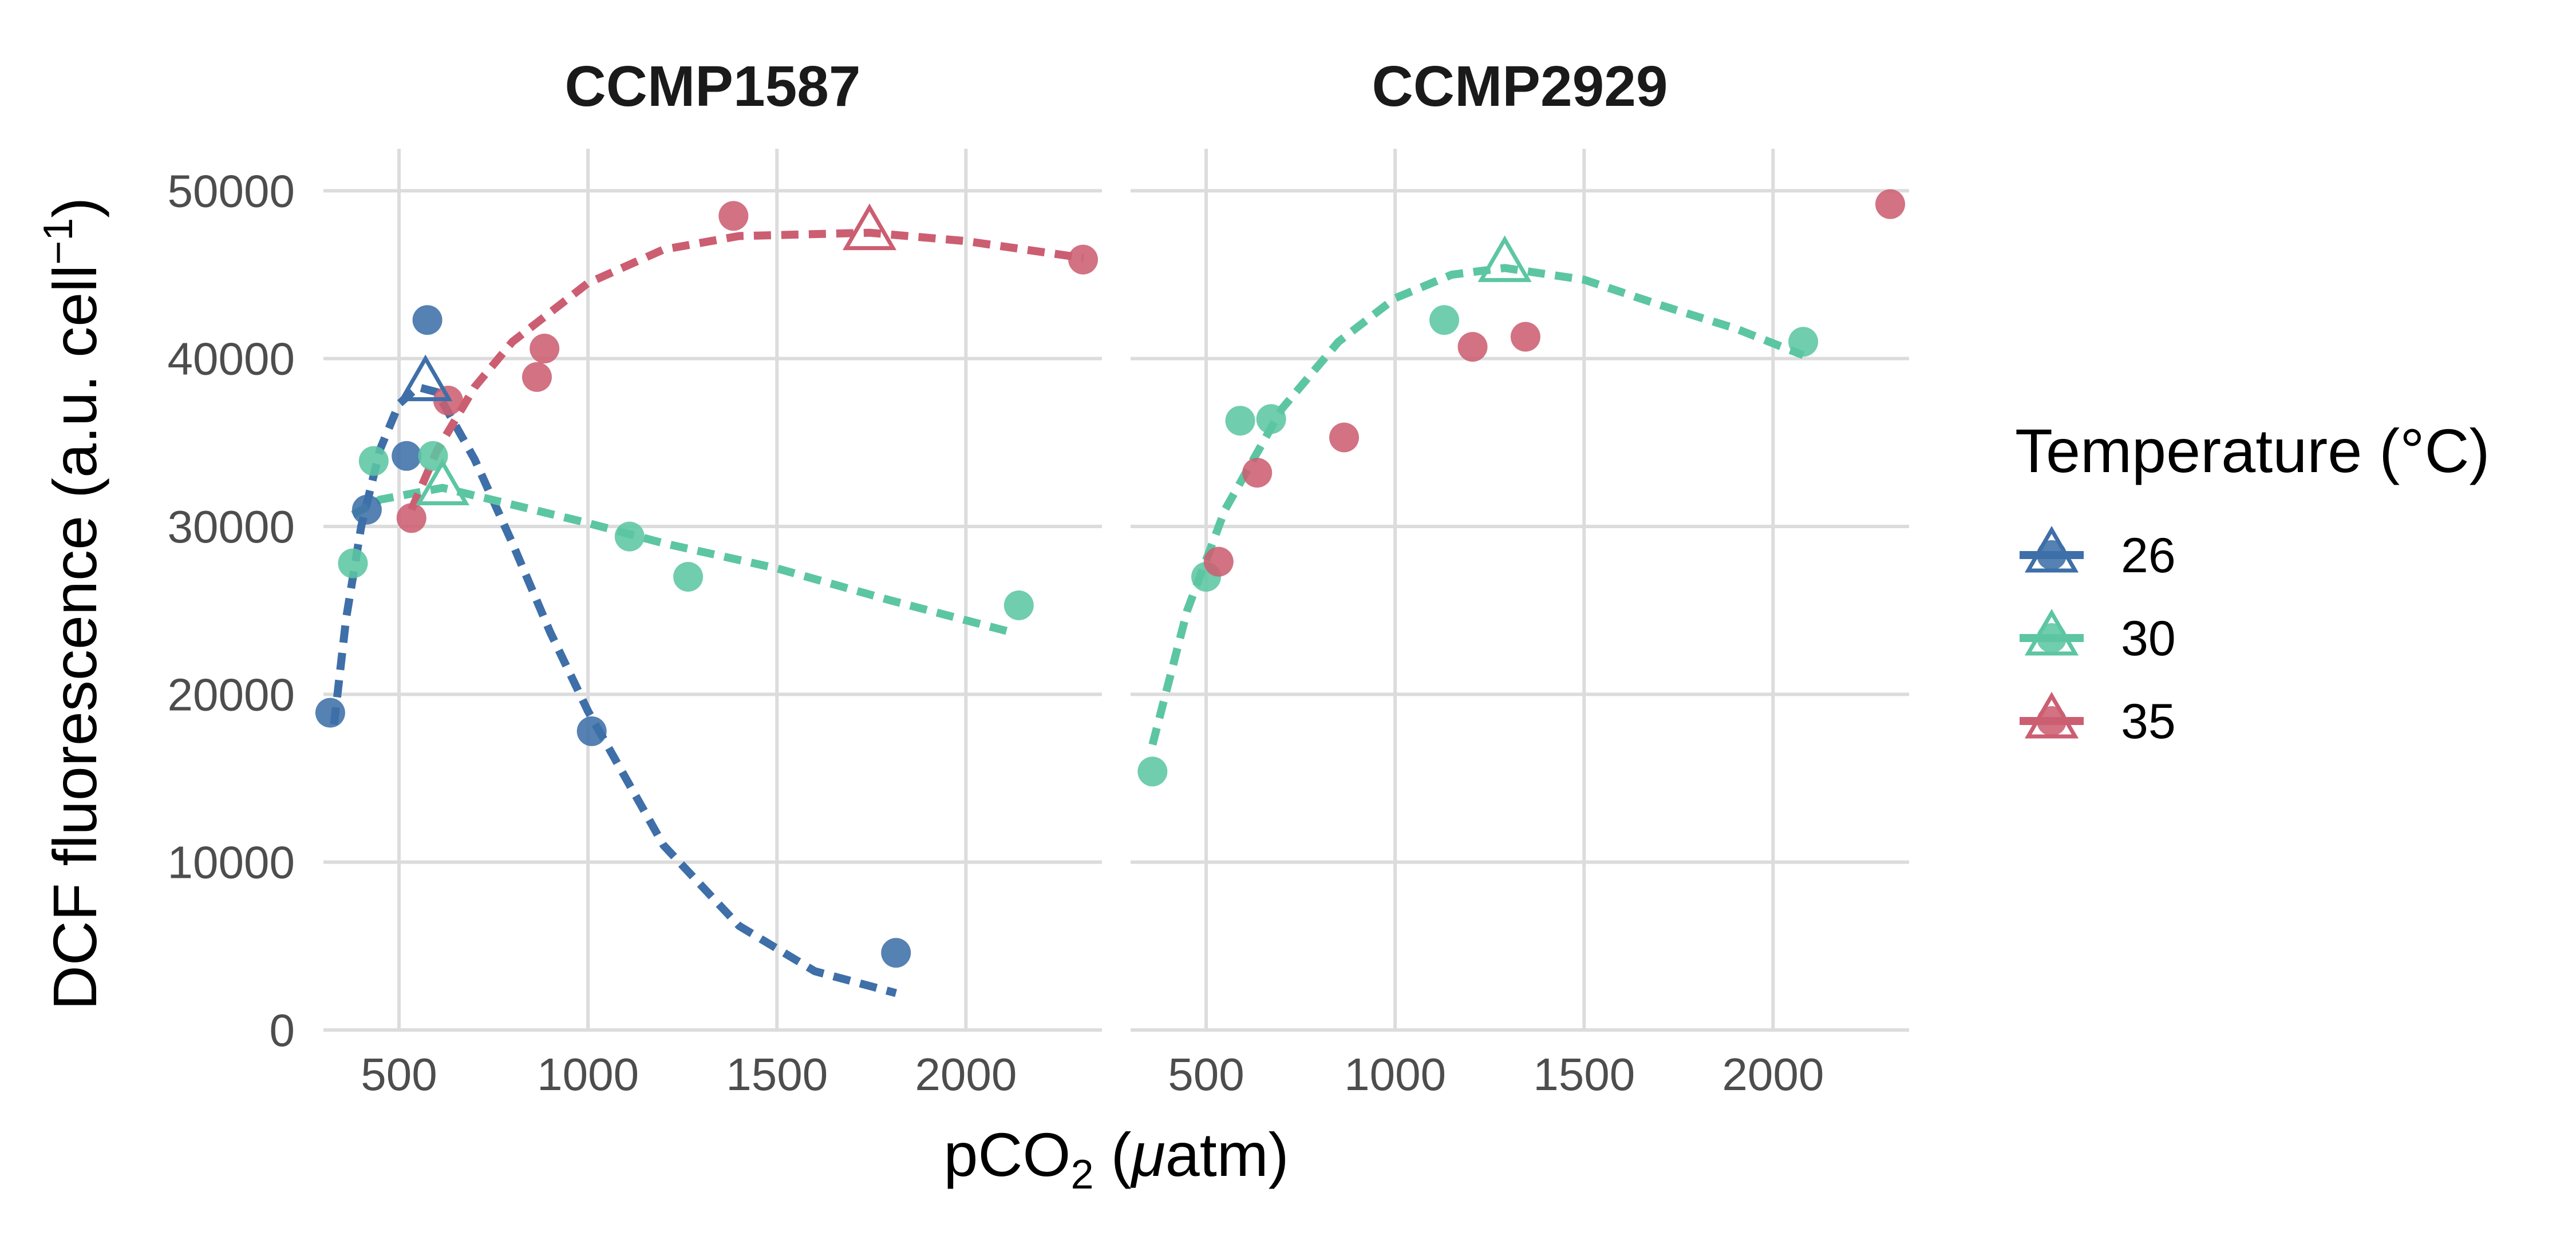 This screenshot has width=2576, height=1236. I want to click on legend-entries: 26 30 35, so click(2098, 637).